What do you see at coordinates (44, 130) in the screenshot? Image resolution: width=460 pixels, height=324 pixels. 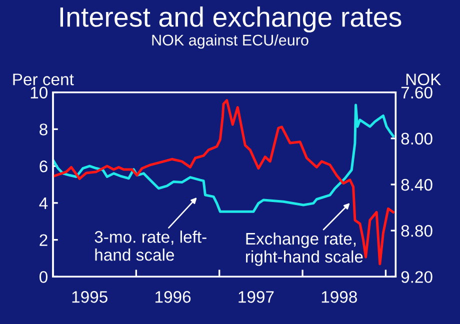 I see `y-tick-label: 8` at bounding box center [44, 130].